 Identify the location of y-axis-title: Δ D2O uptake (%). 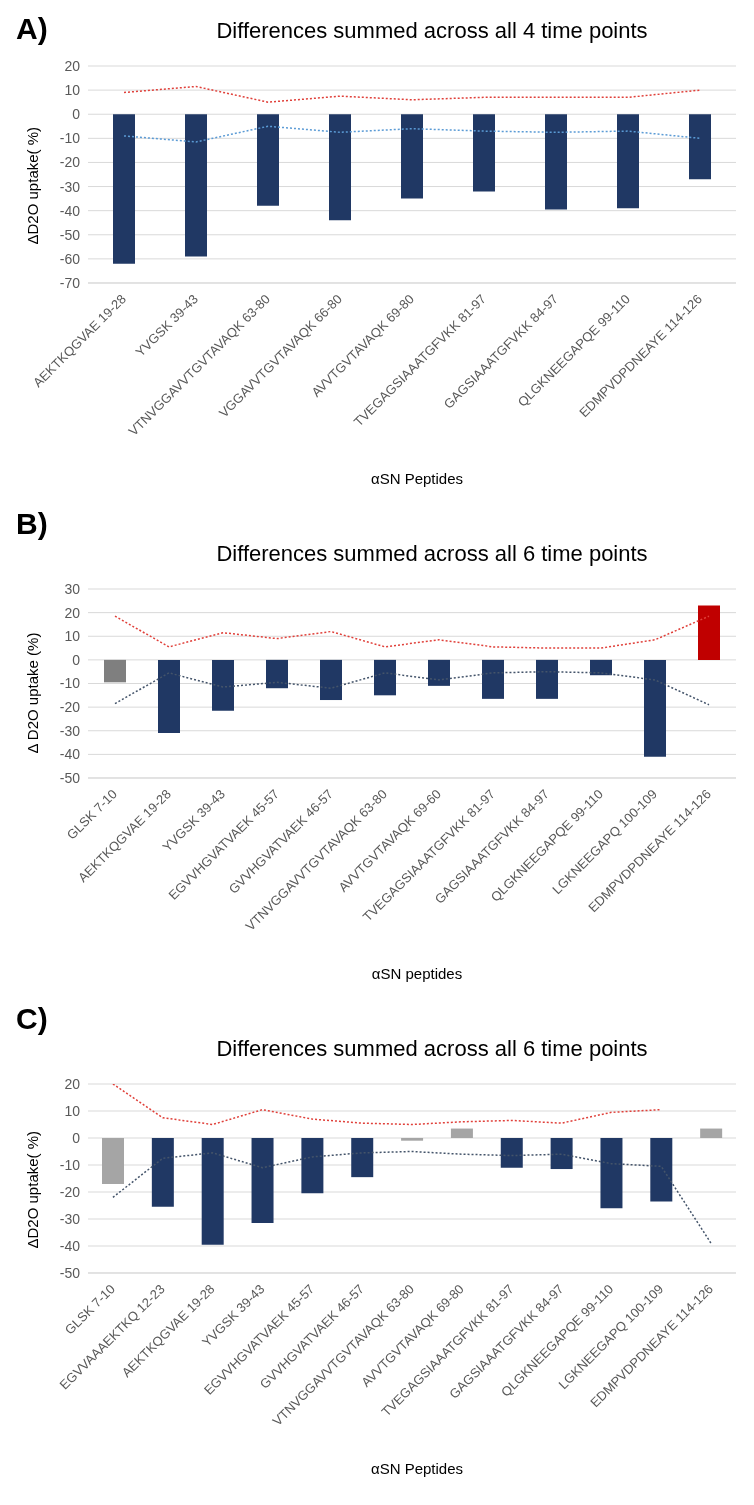
(33, 693).